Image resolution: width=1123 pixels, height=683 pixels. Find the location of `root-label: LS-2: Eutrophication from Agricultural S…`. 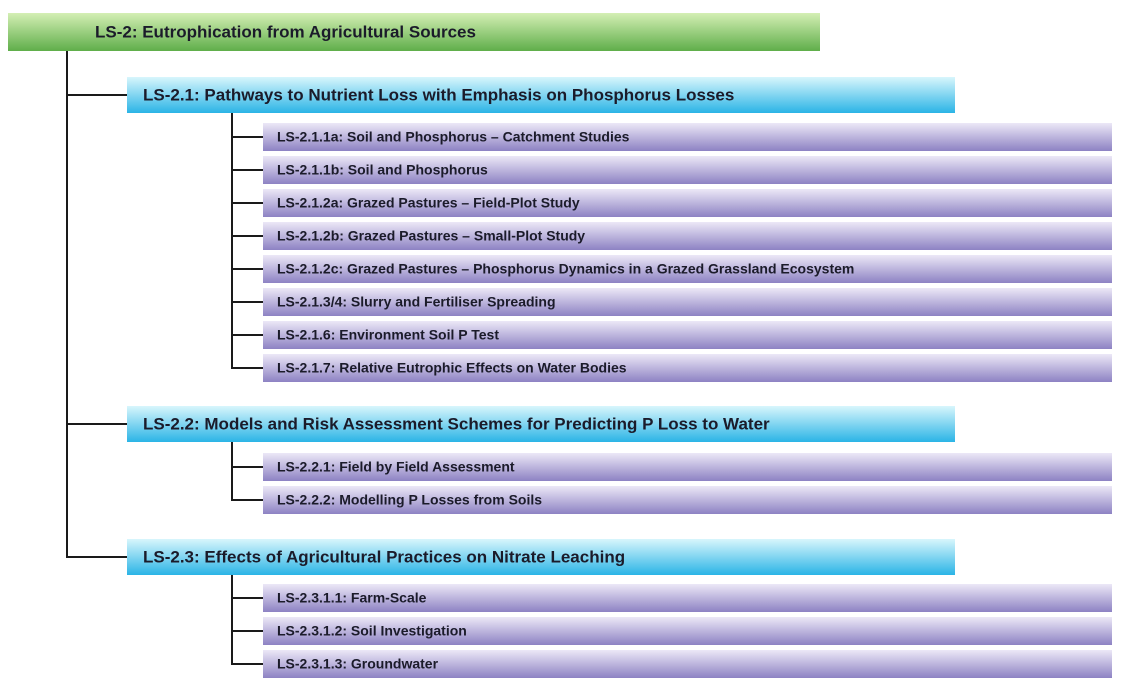

root-label: LS-2: Eutrophication from Agricultural S… is located at coordinates (285, 31).